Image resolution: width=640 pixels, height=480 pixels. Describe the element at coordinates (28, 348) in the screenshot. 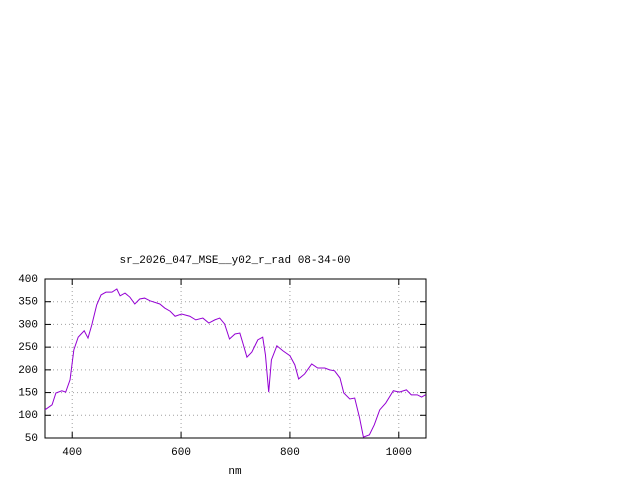

I see `y-tick-label: 250` at that location.